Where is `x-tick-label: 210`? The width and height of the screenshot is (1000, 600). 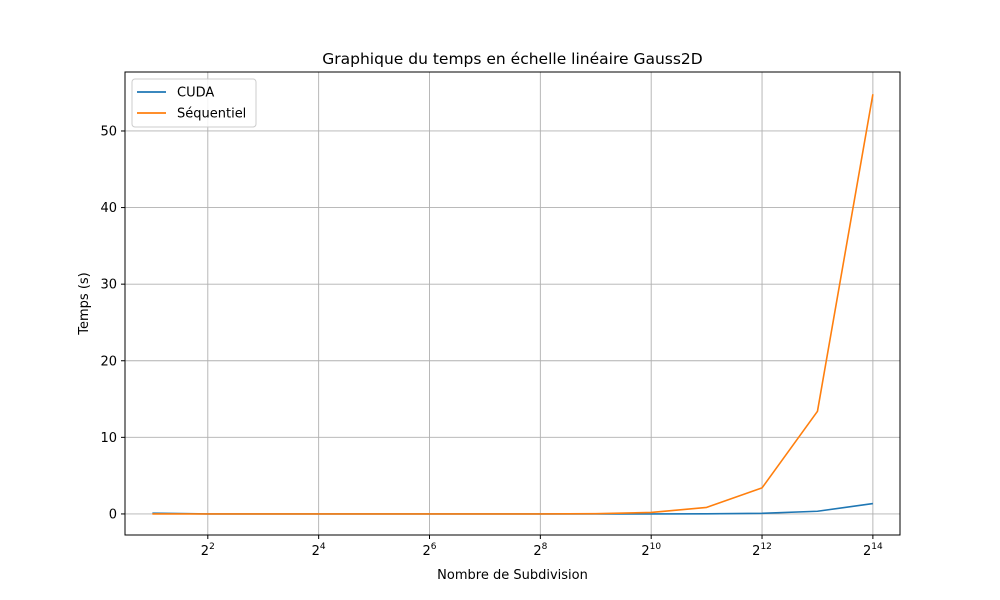 x-tick-label: 210 is located at coordinates (651, 550).